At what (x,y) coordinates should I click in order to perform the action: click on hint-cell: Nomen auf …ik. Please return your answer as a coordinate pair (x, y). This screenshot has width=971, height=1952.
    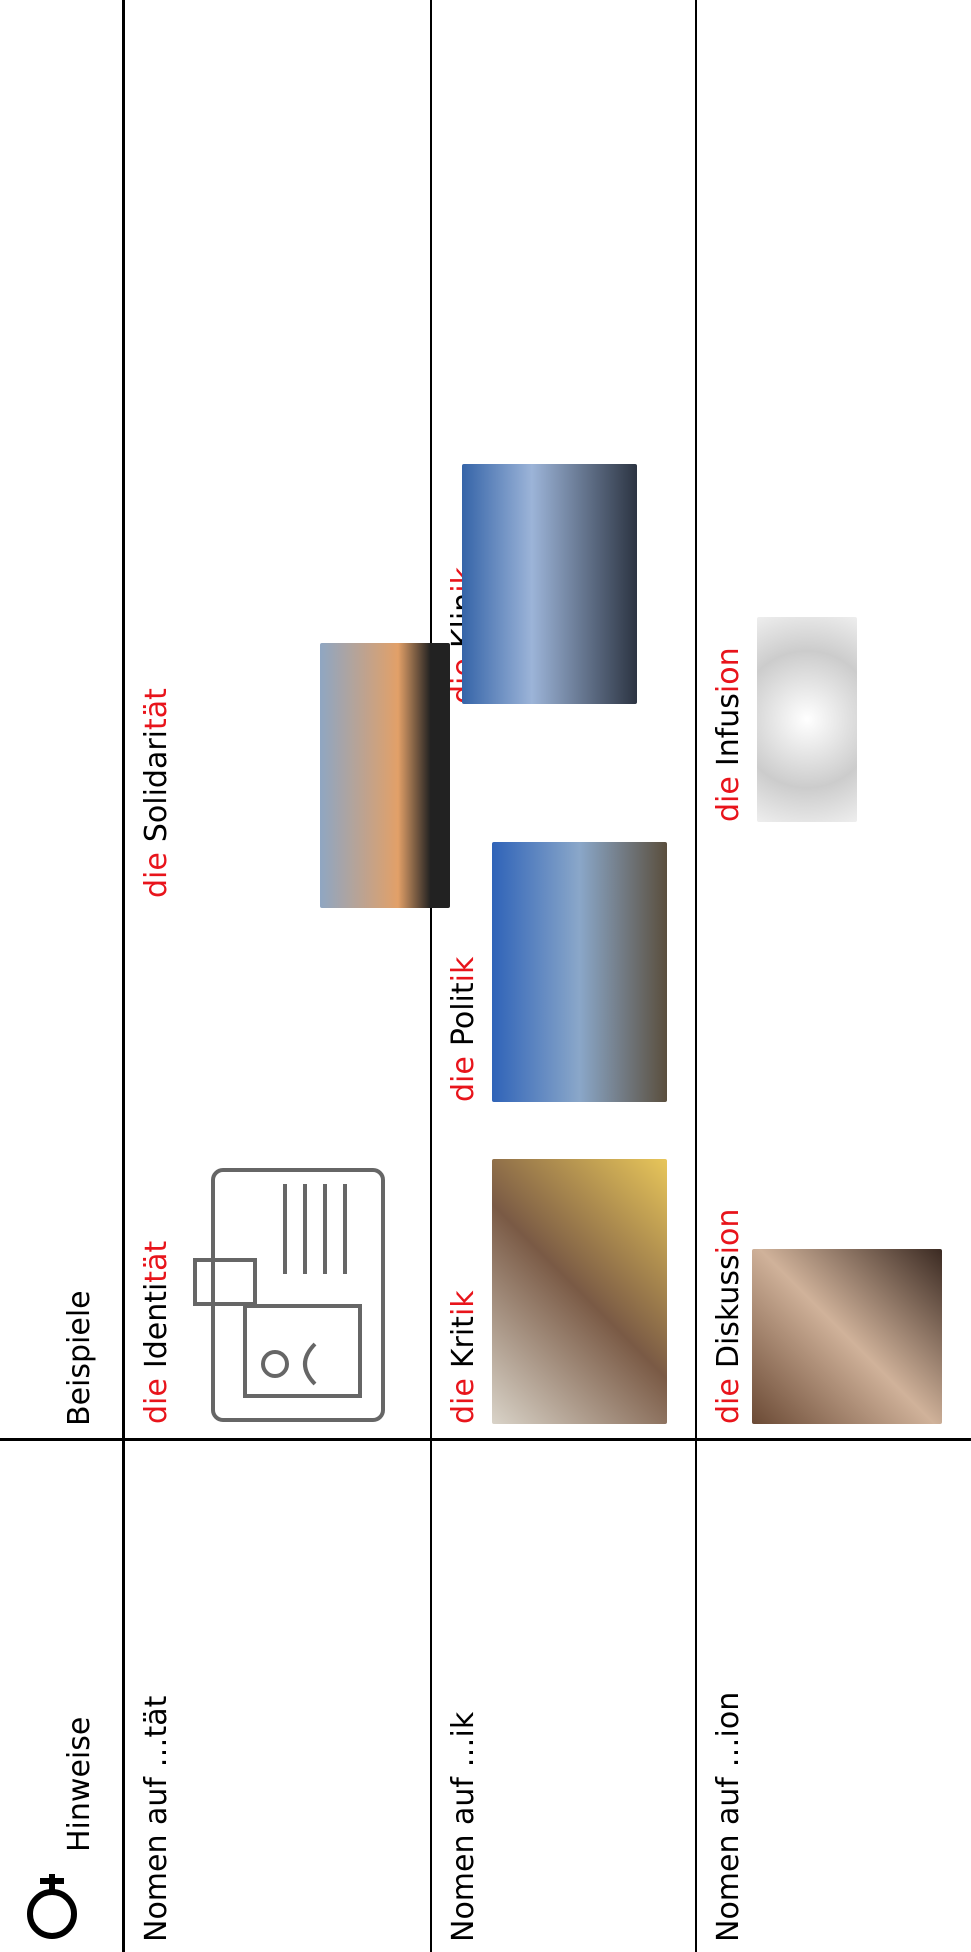
    Looking at the image, I should click on (563, 1695).